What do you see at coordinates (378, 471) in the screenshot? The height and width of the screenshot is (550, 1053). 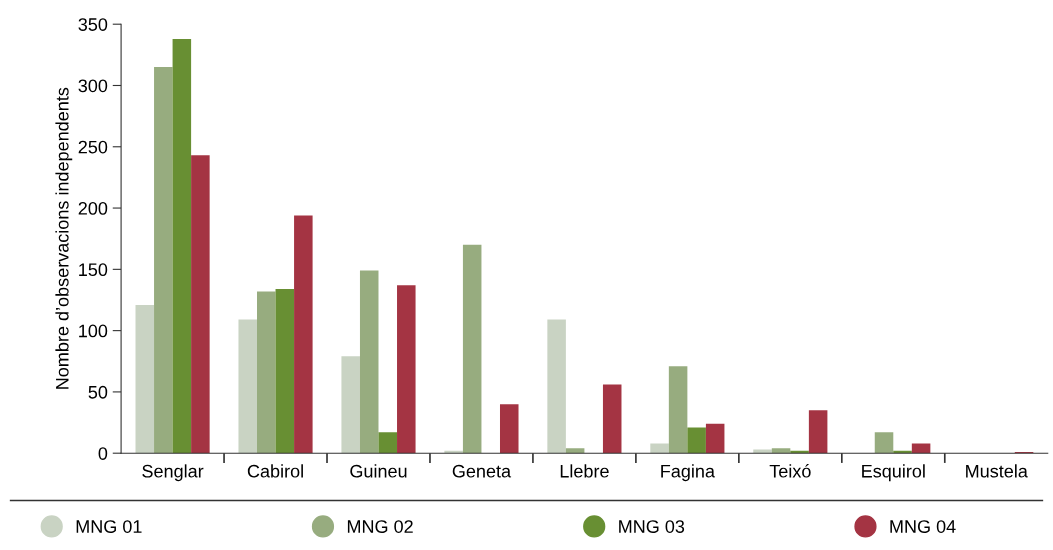 I see `x-tick-label: Guineu` at bounding box center [378, 471].